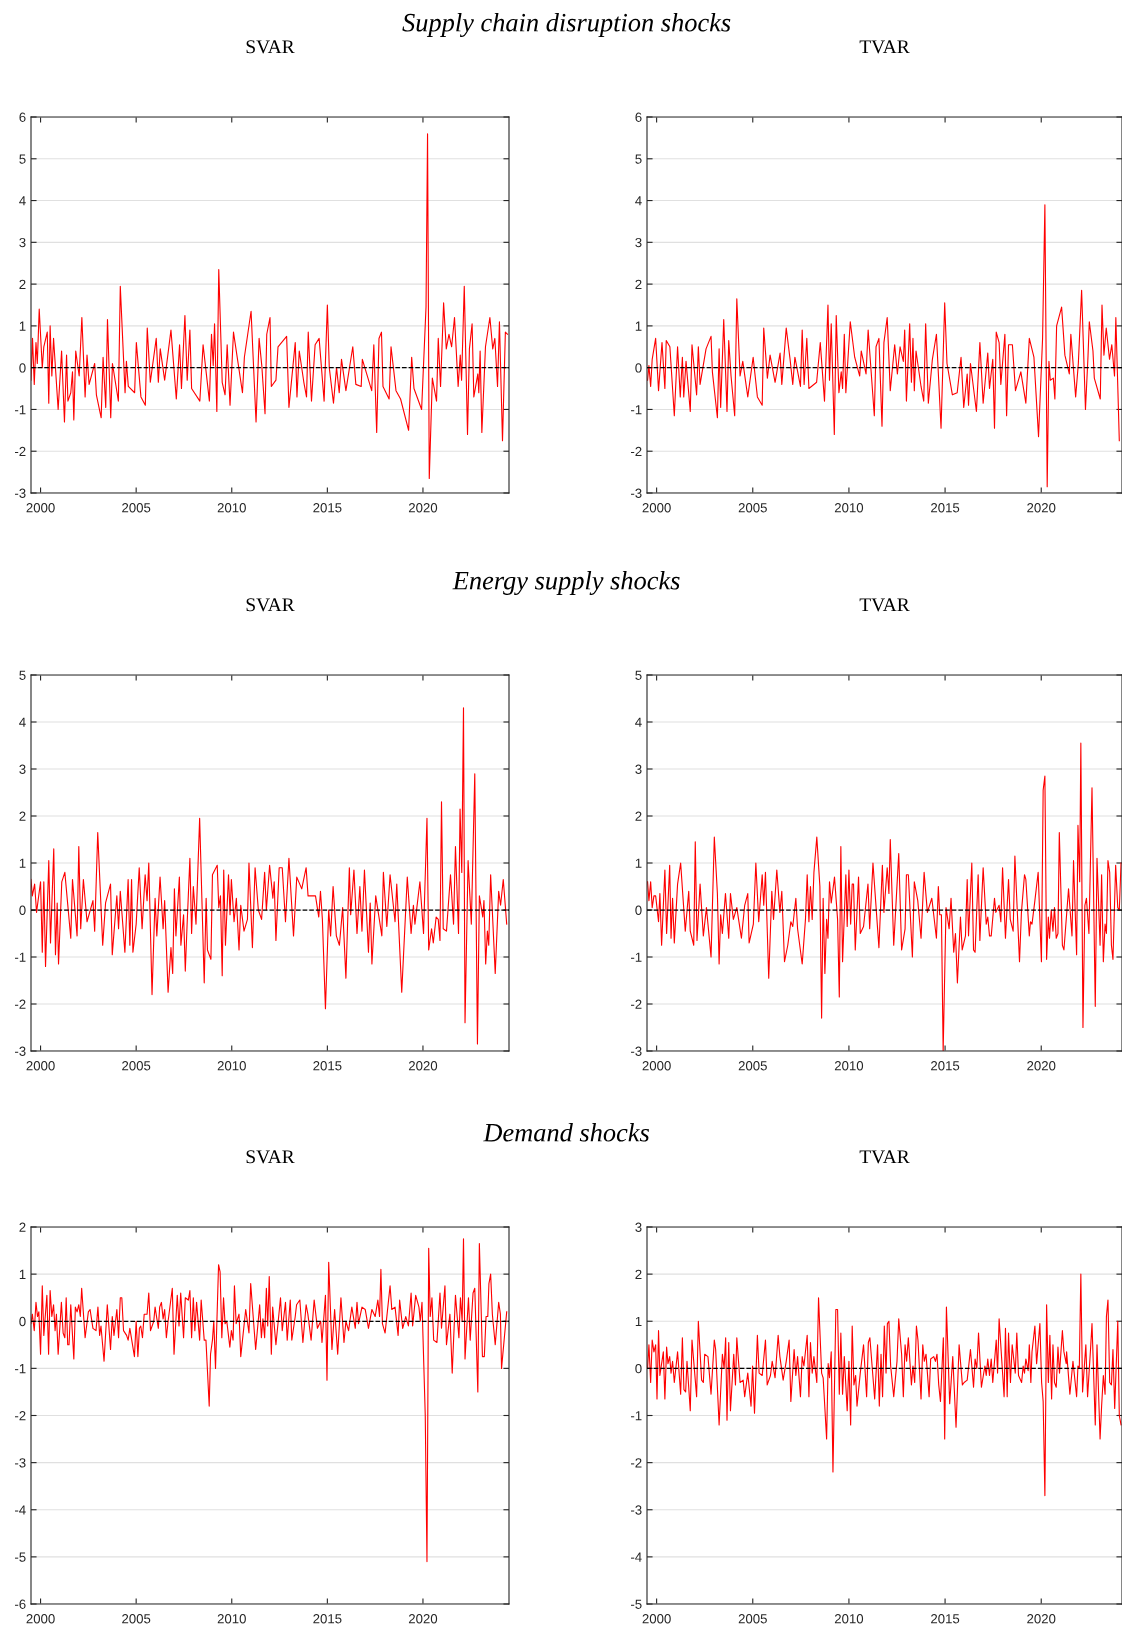  Describe the element at coordinates (20, 1604) in the screenshot. I see `y-tick-label: -6` at that location.